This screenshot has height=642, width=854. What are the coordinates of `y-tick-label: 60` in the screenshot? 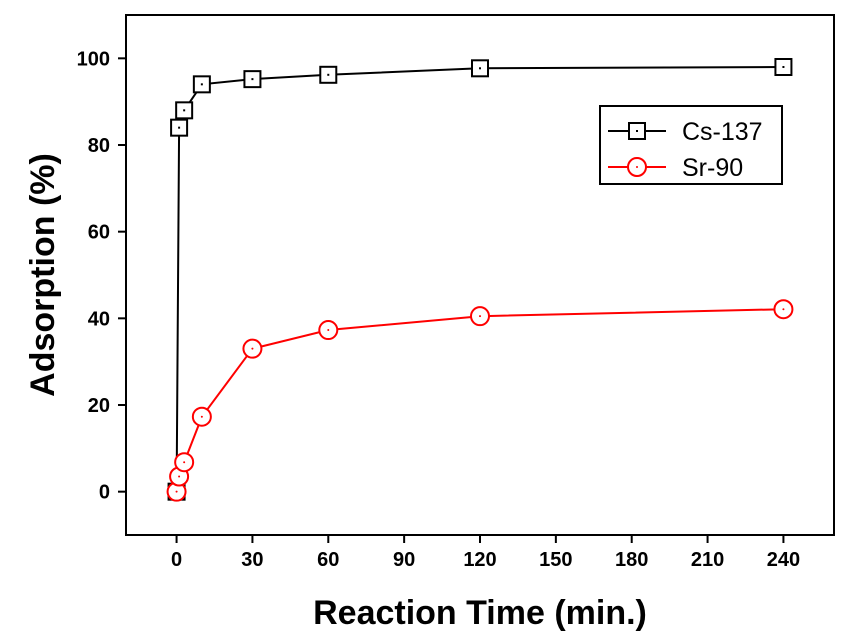 It's located at (99, 233).